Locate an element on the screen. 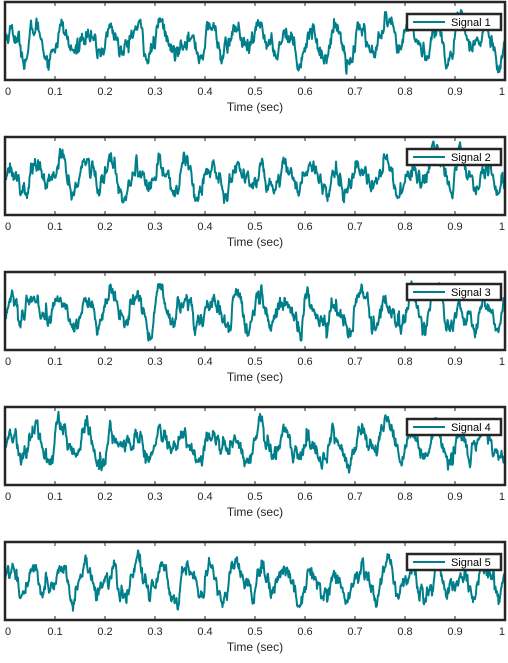  legend-label: Signal 5 is located at coordinates (471, 563).